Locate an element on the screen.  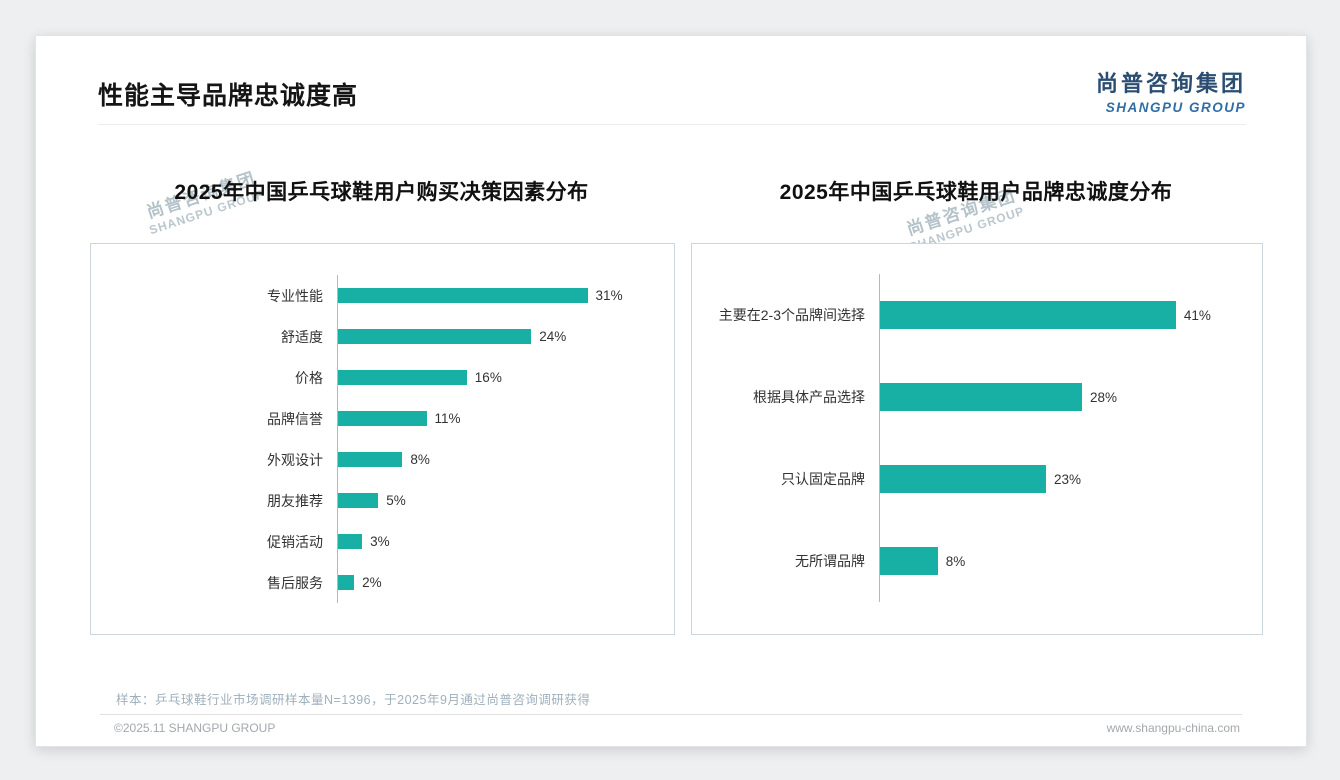
bar-track: 24% is located at coordinates (498, 336).